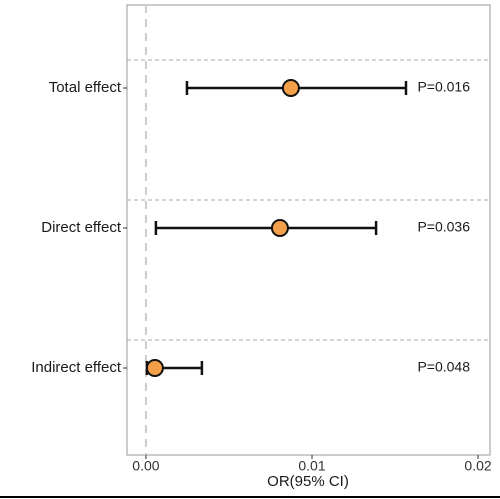  Describe the element at coordinates (443, 227) in the screenshot. I see `p-value-label: P=0.036` at that location.